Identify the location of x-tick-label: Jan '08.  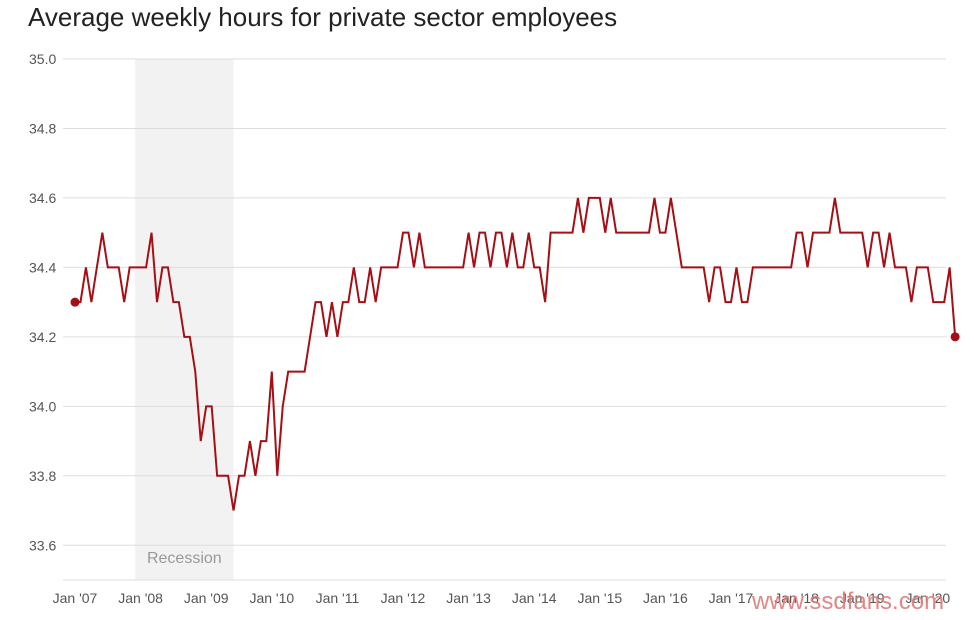
(140, 598).